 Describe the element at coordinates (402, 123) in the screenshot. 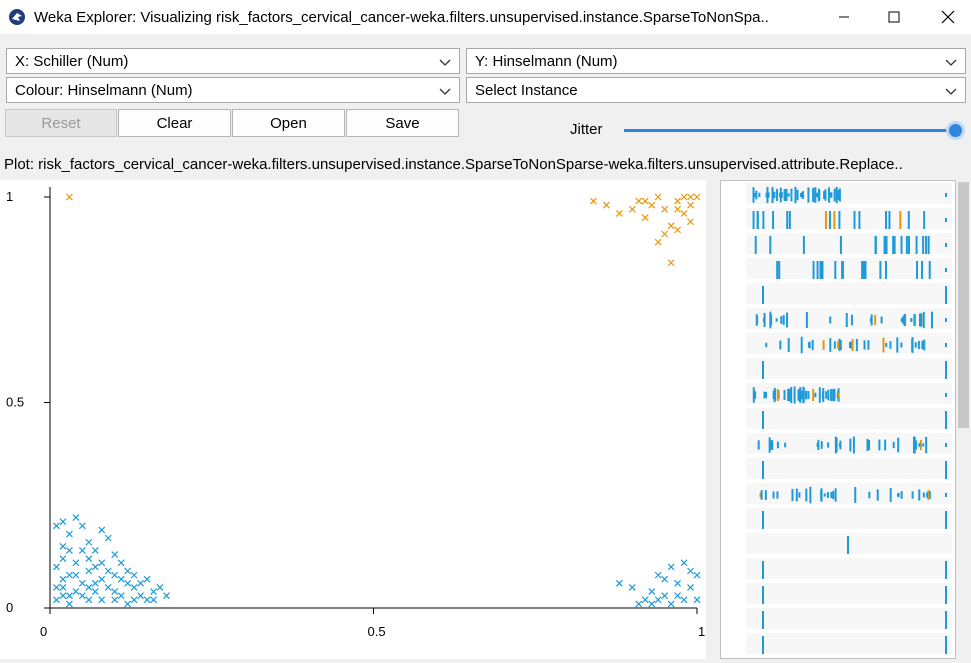

I see `save-button: Save` at that location.